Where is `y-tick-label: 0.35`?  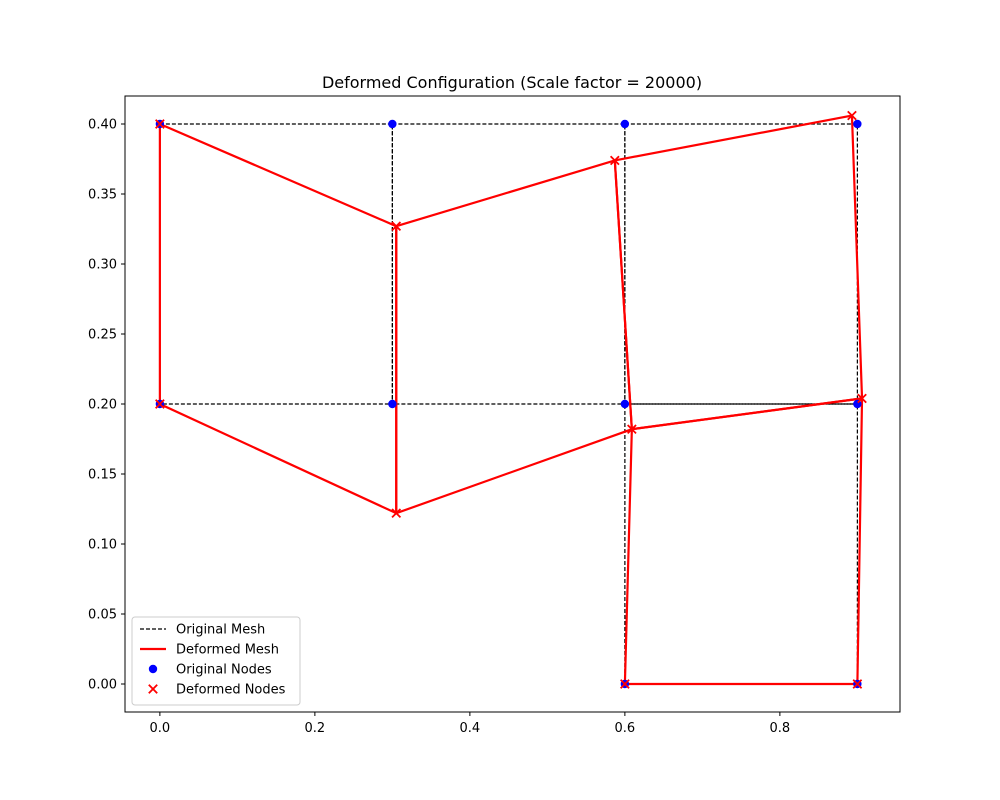 y-tick-label: 0.35 is located at coordinates (102, 195).